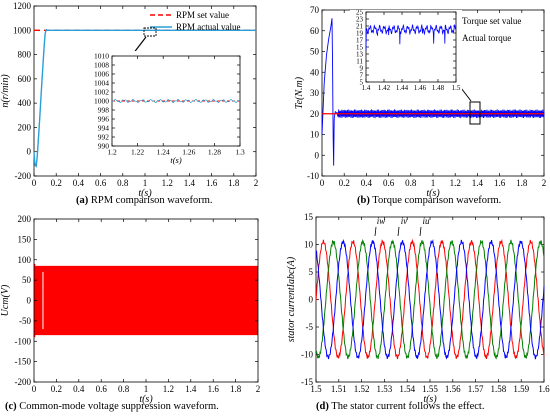  Describe the element at coordinates (453, 389) in the screenshot. I see `d-xtick-label: 1.56` at that location.